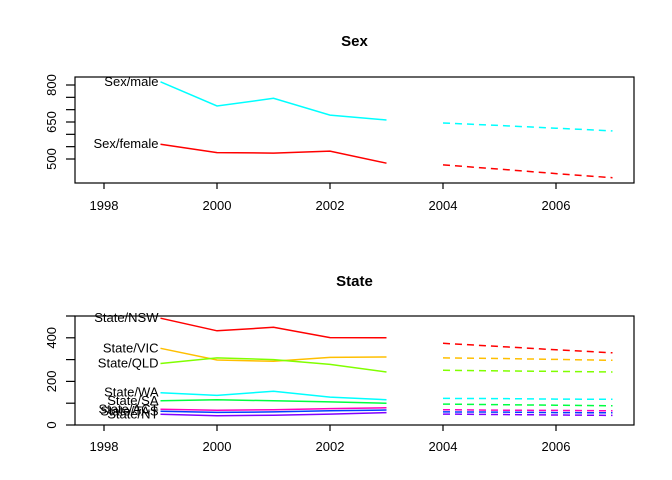 Image resolution: width=672 pixels, height=480 pixels. What do you see at coordinates (273, 101) in the screenshot?
I see `series-line-sex-male` at bounding box center [273, 101].